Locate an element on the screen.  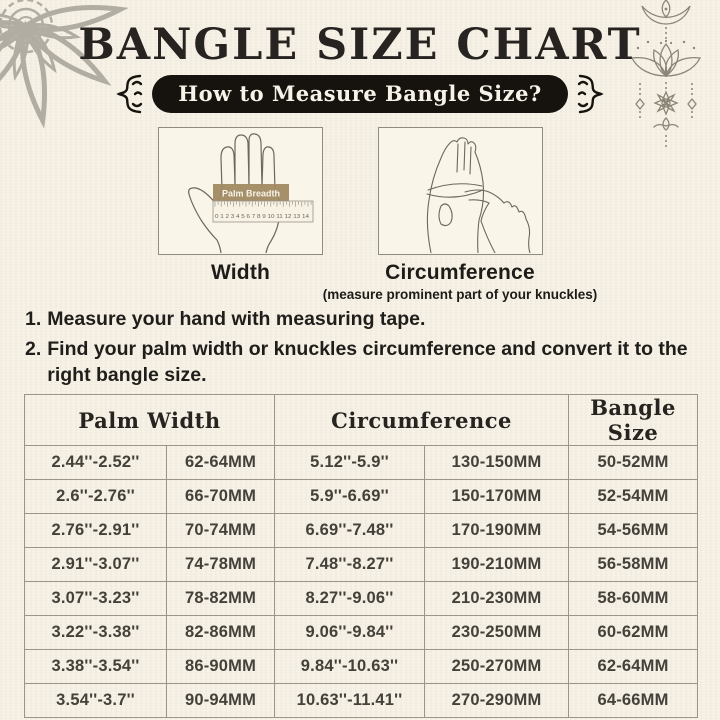
table-cell: 52-54MM is located at coordinates (633, 496).